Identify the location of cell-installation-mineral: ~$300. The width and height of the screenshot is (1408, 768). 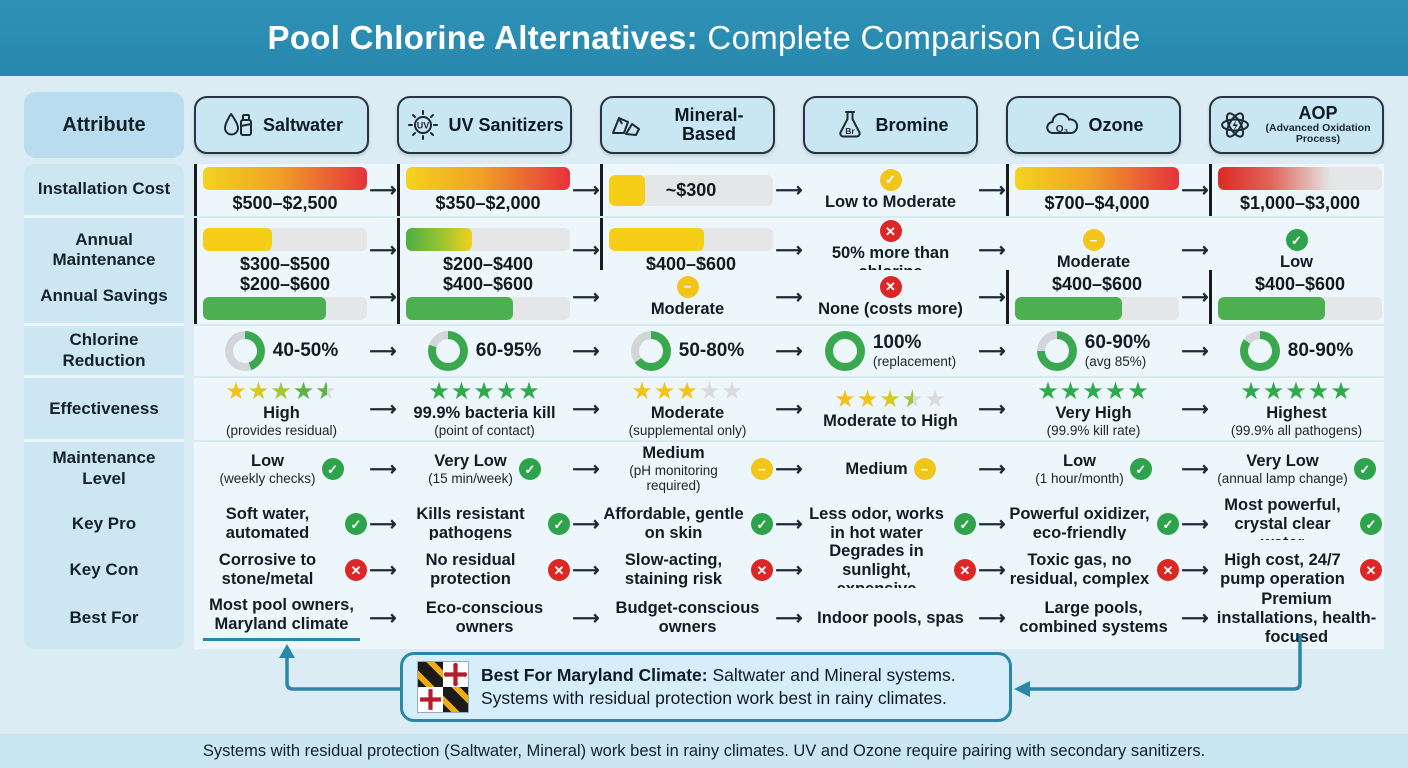
(687, 190).